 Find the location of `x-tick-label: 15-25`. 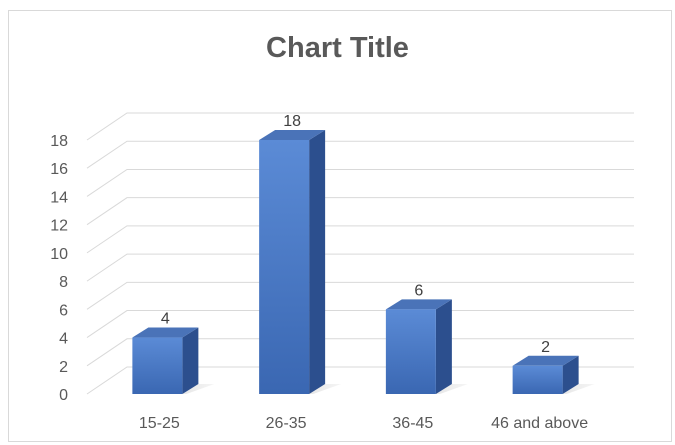

x-tick-label: 15-25 is located at coordinates (159, 423).